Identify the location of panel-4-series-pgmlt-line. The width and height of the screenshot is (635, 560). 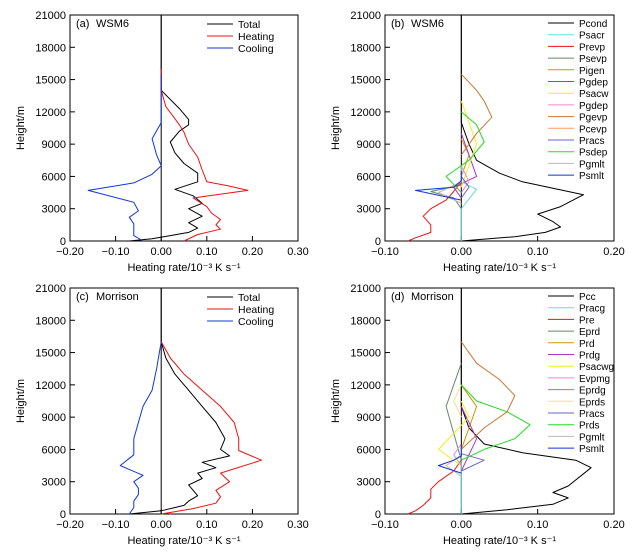
(453, 465).